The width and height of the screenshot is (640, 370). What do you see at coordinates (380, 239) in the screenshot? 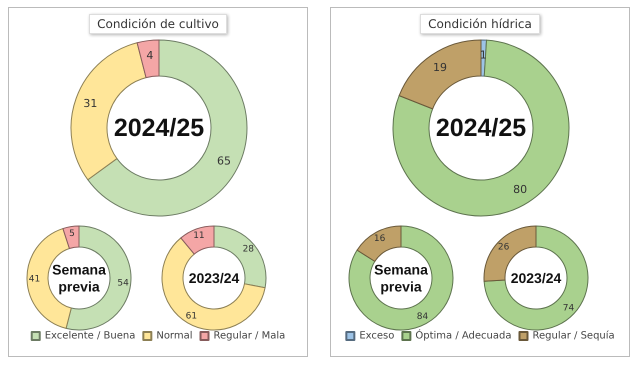
I see `data-label: 16` at bounding box center [380, 239].